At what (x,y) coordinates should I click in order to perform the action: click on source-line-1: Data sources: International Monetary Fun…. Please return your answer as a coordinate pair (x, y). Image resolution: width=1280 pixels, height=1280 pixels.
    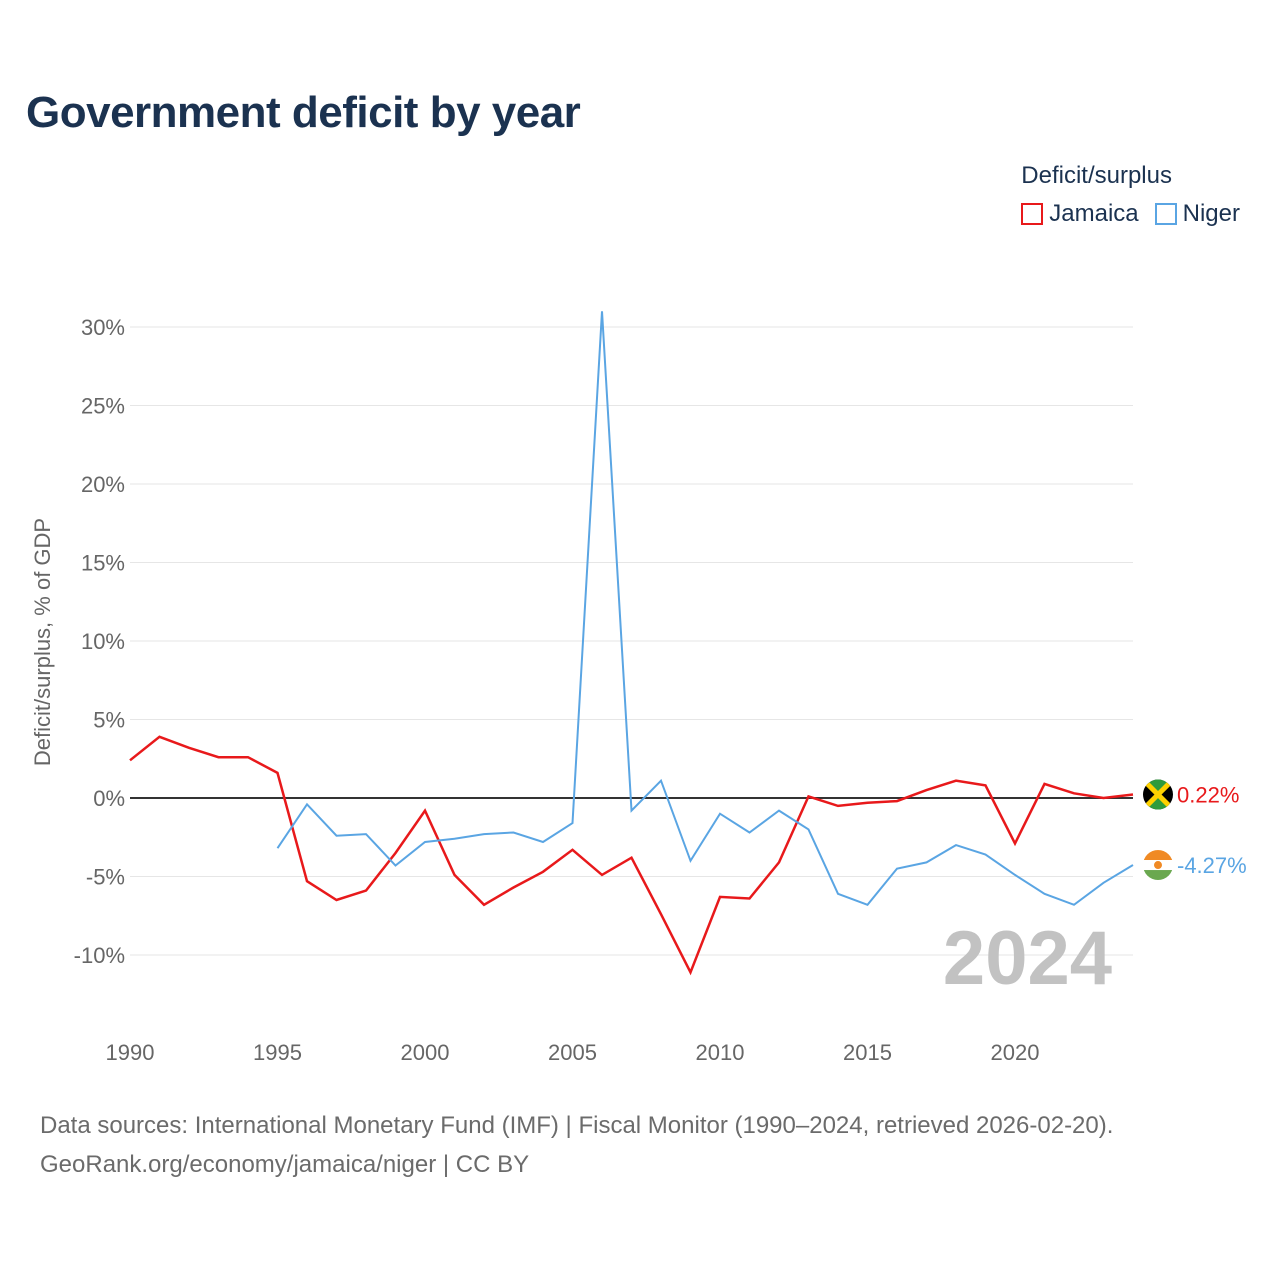
    Looking at the image, I should click on (577, 1125).